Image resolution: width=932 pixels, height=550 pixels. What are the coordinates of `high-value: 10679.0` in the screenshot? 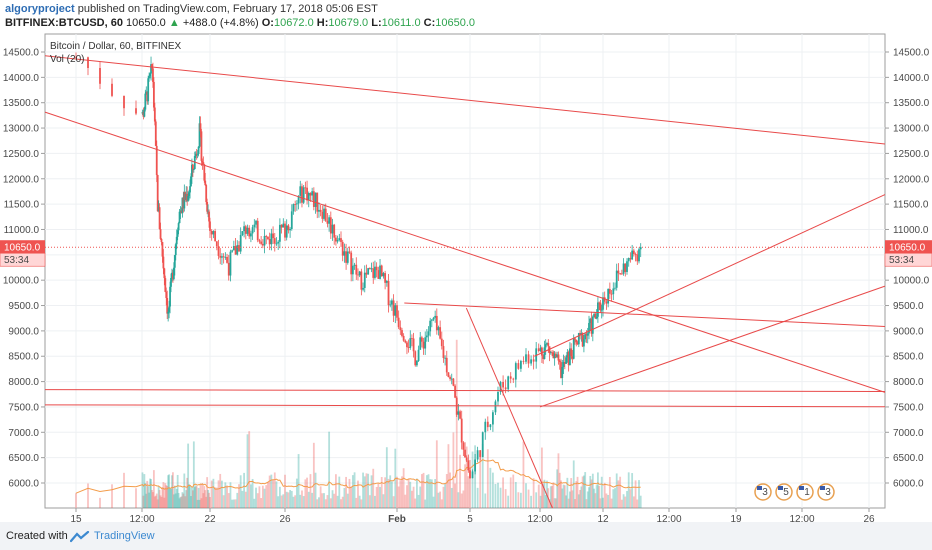 It's located at (348, 23).